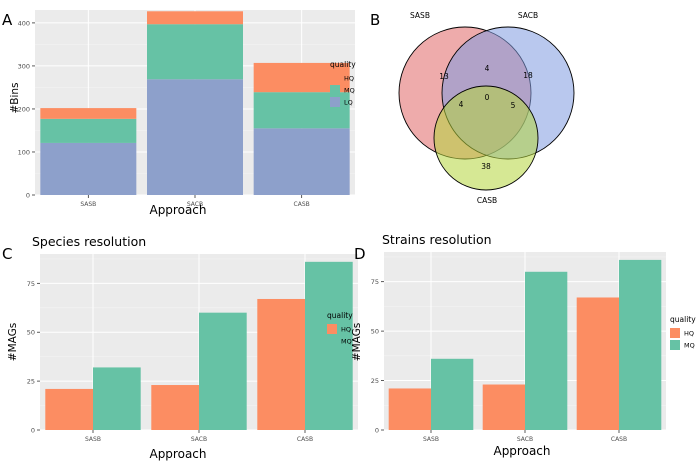 The image size is (696, 465). Describe the element at coordinates (348, 103) in the screenshot. I see `legend-label-lq: LQ` at that location.